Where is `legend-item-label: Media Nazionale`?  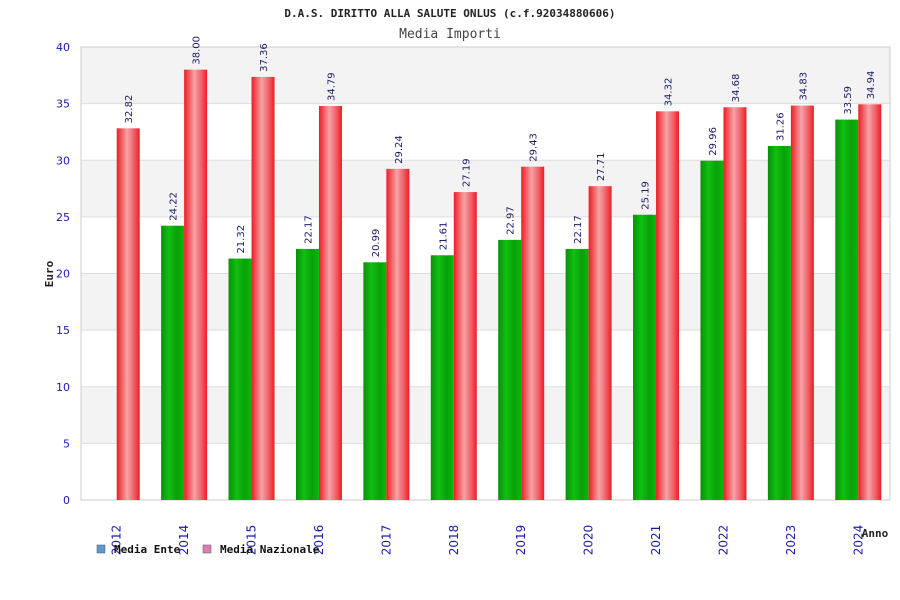
legend-item-label: Media Nazionale is located at coordinates (270, 549).